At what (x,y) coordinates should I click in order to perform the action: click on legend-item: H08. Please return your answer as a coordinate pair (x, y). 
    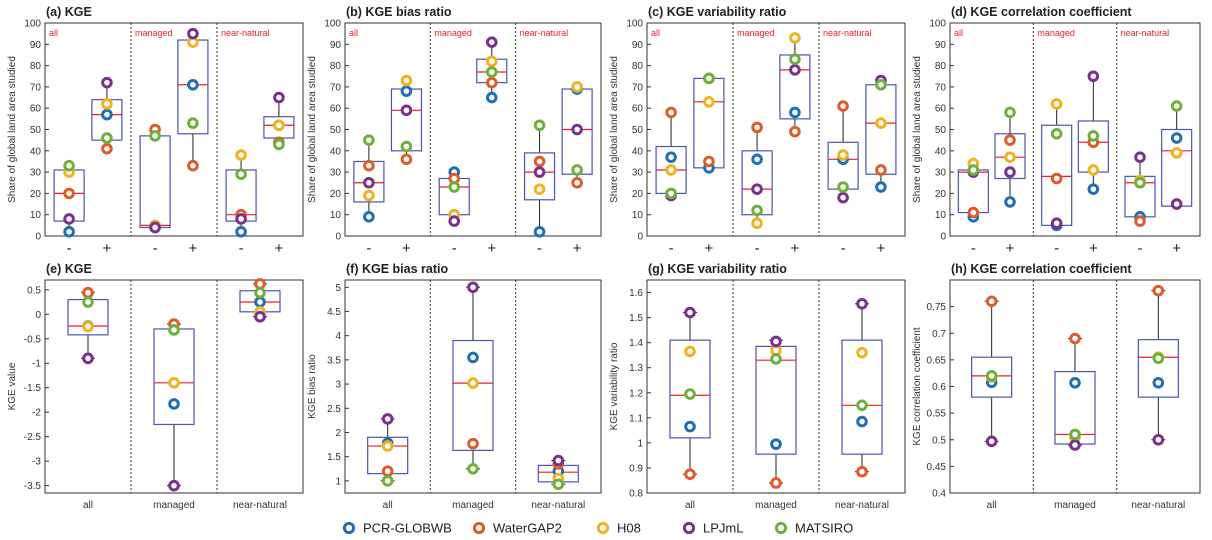
    Looking at the image, I should click on (618, 528).